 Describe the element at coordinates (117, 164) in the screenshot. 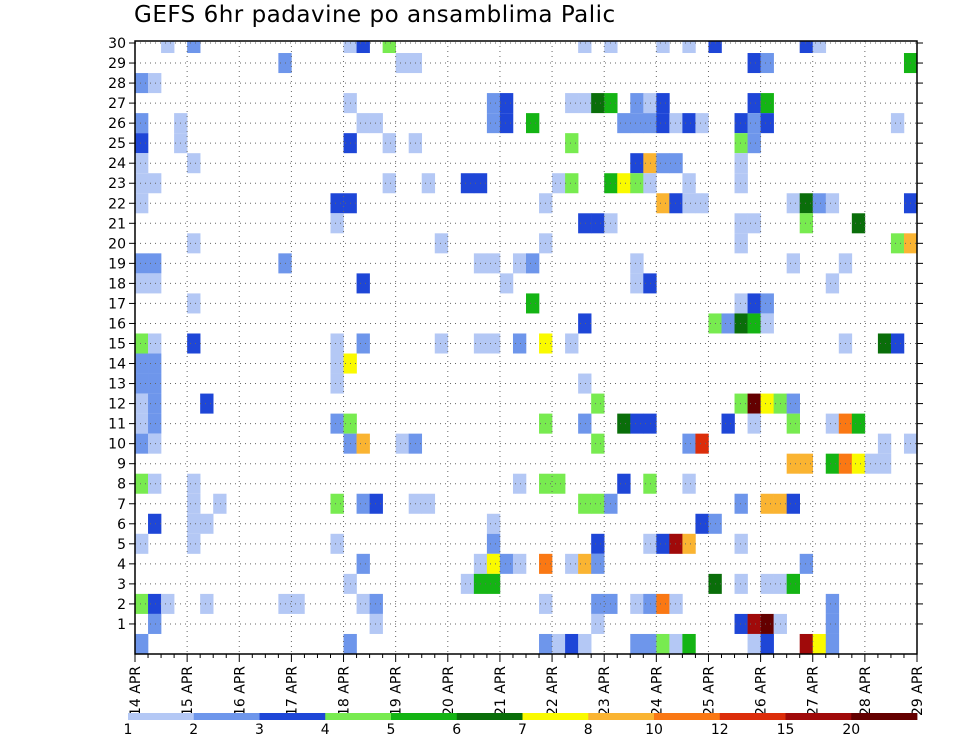

I see `y-tick-label: 24` at that location.